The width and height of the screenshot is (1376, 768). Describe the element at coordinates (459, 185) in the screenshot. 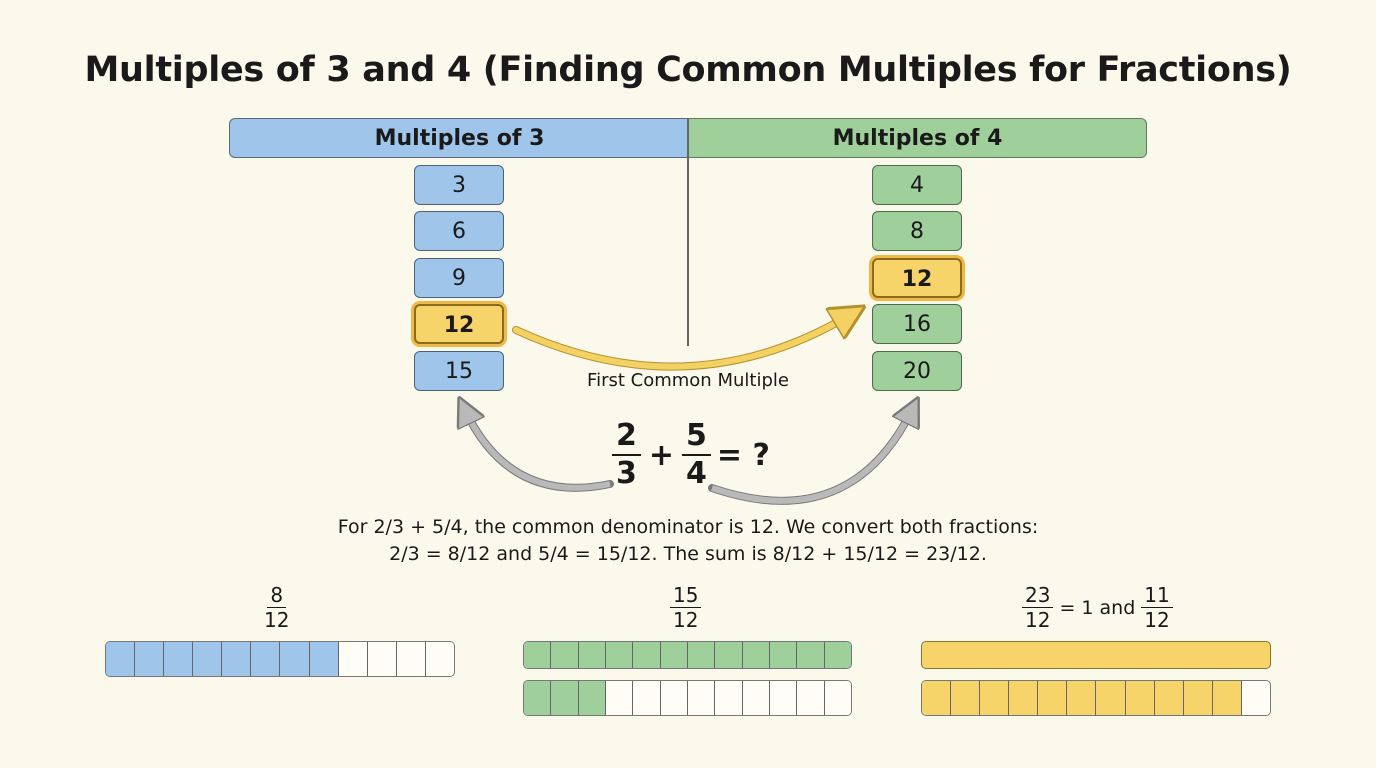

I see `multiple-3-cell: 3` at that location.